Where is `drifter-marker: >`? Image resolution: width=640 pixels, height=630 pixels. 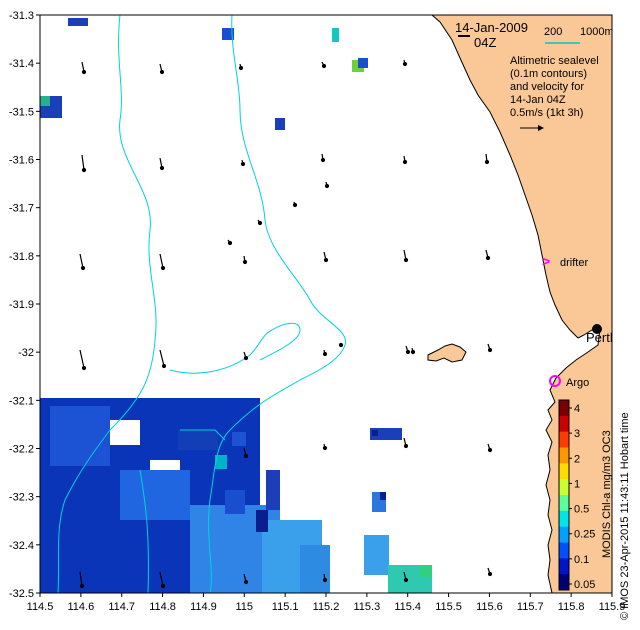
drifter-marker: > is located at coordinates (546, 261).